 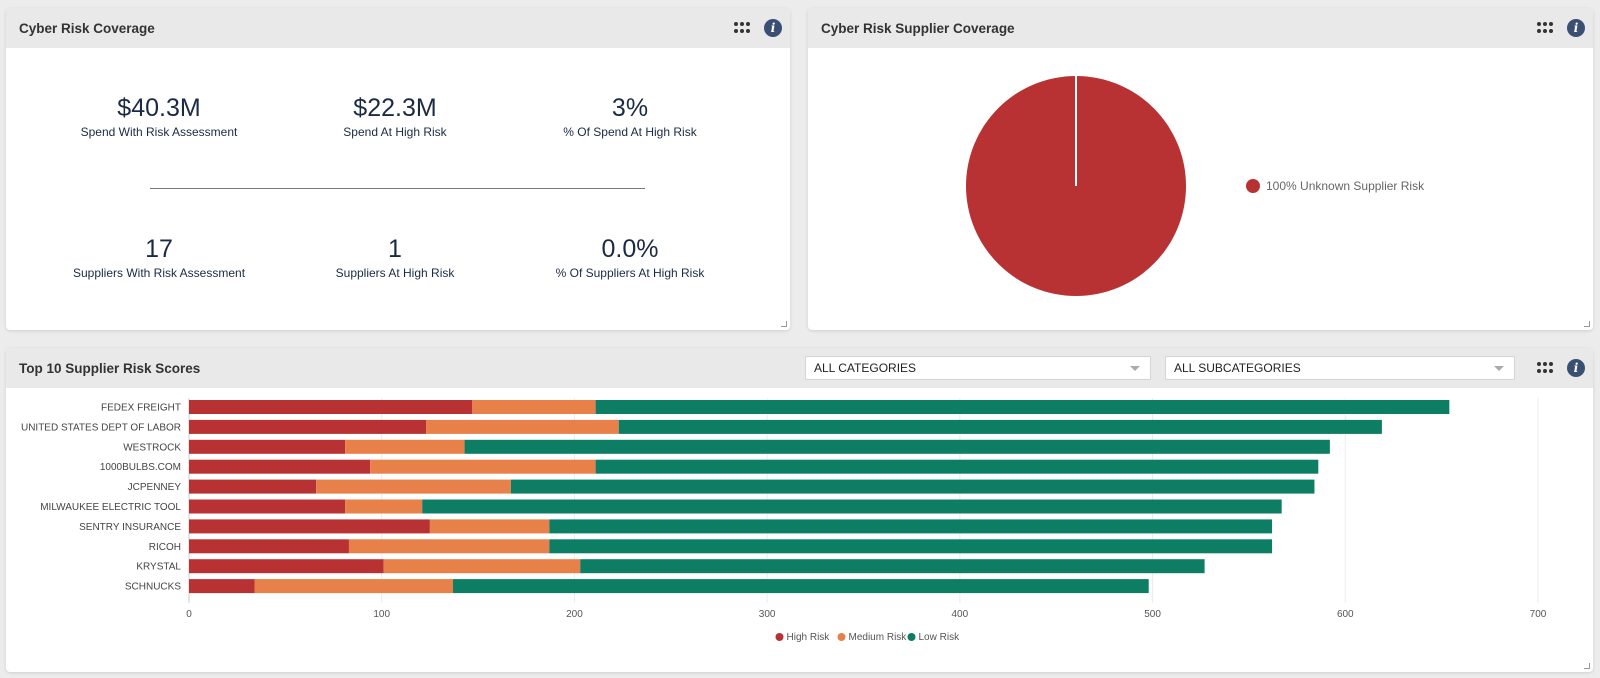 I want to click on kpi-pct-suppliers-high-risk: 0.0% % Of Suppliers At High Risk, so click(x=630, y=257).